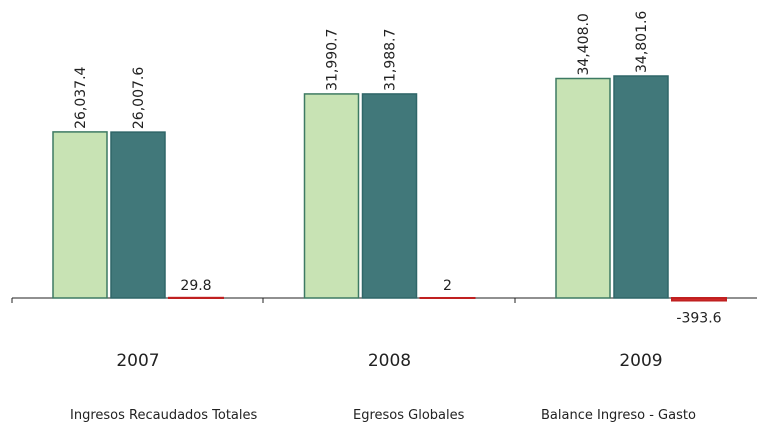  Describe the element at coordinates (389, 361) in the screenshot. I see `x-tick-label: 2008` at that location.